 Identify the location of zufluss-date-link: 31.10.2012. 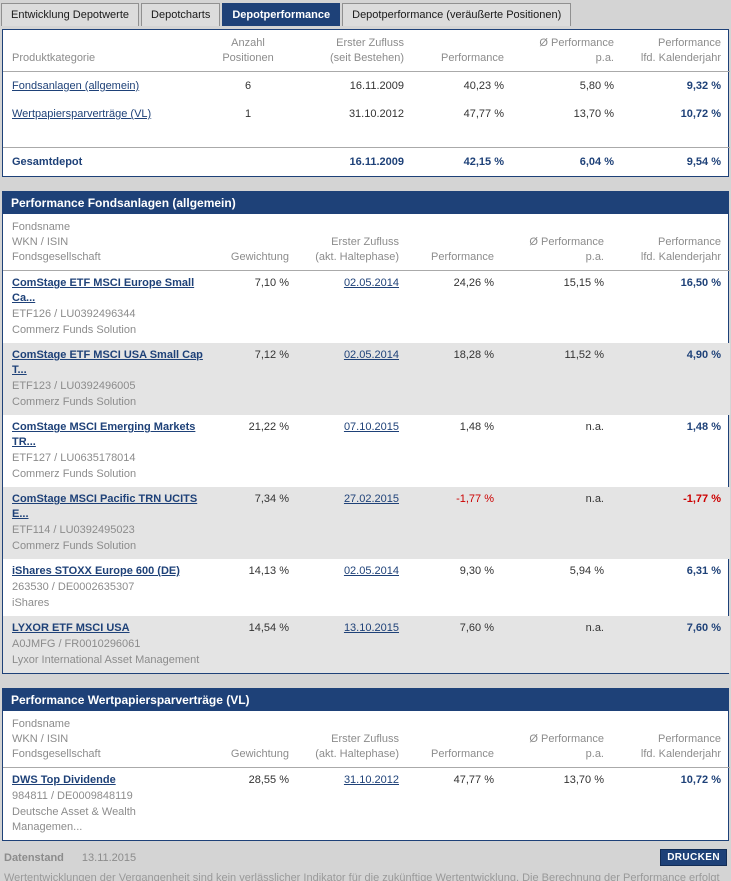
(371, 780).